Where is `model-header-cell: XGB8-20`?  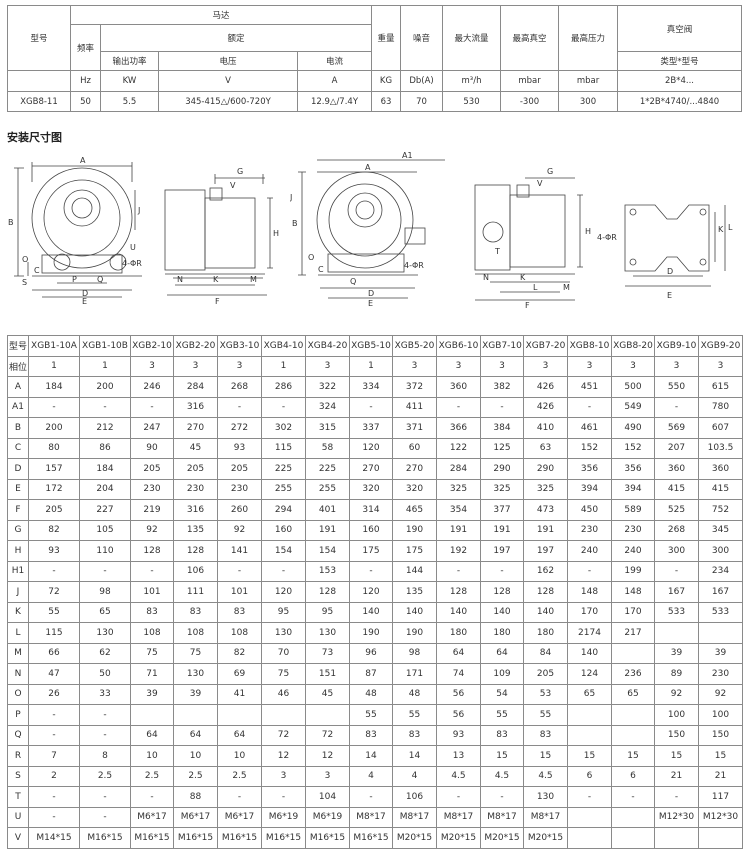 model-header-cell: XGB8-20 is located at coordinates (633, 346).